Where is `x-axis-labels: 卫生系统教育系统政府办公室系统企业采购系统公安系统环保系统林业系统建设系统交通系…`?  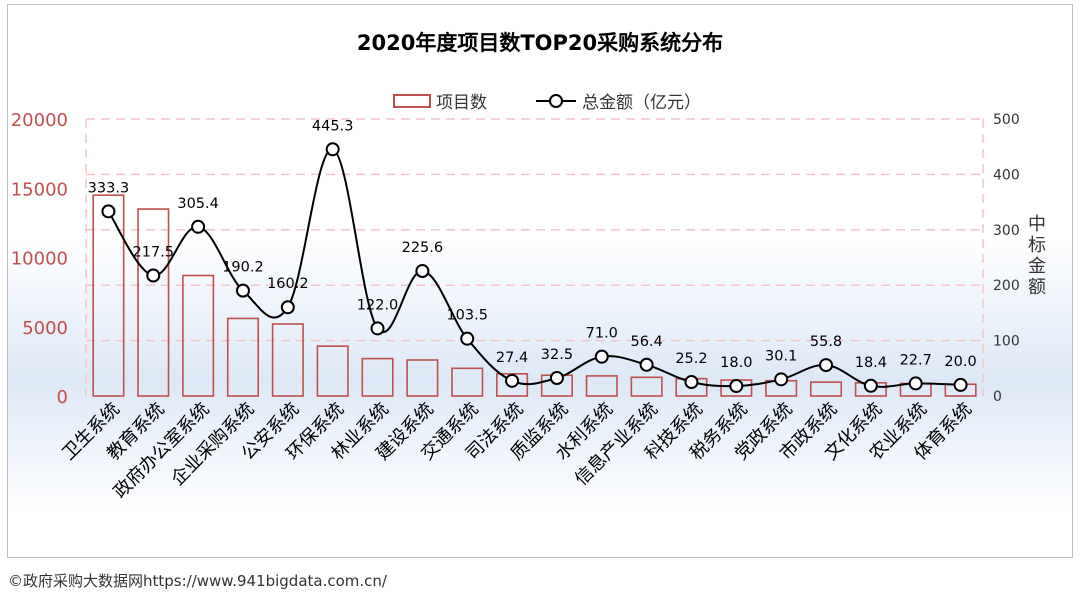
x-axis-labels: 卫生系统教育系统政府办公室系统企业采购系统公安系统环保系统林业系统建设系统交通系… is located at coordinates (517, 451).